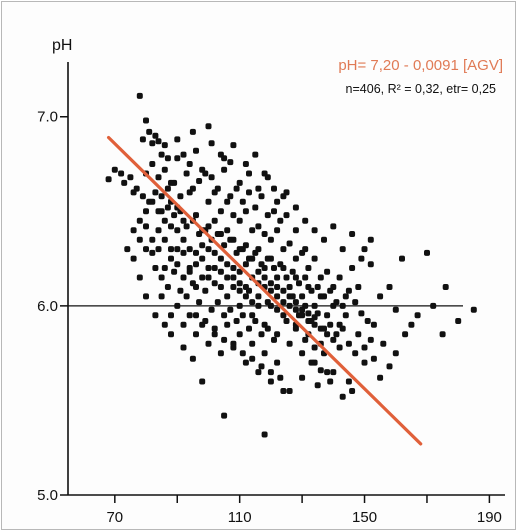 The height and width of the screenshot is (532, 519). I want to click on fit-equation: pH= 7,20 - 0,0091 [AGV], so click(420, 65).